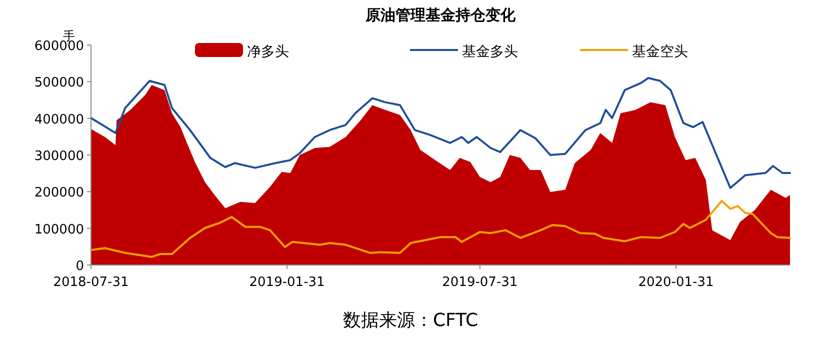  I want to click on legend-label: 基金多头, so click(490, 52).